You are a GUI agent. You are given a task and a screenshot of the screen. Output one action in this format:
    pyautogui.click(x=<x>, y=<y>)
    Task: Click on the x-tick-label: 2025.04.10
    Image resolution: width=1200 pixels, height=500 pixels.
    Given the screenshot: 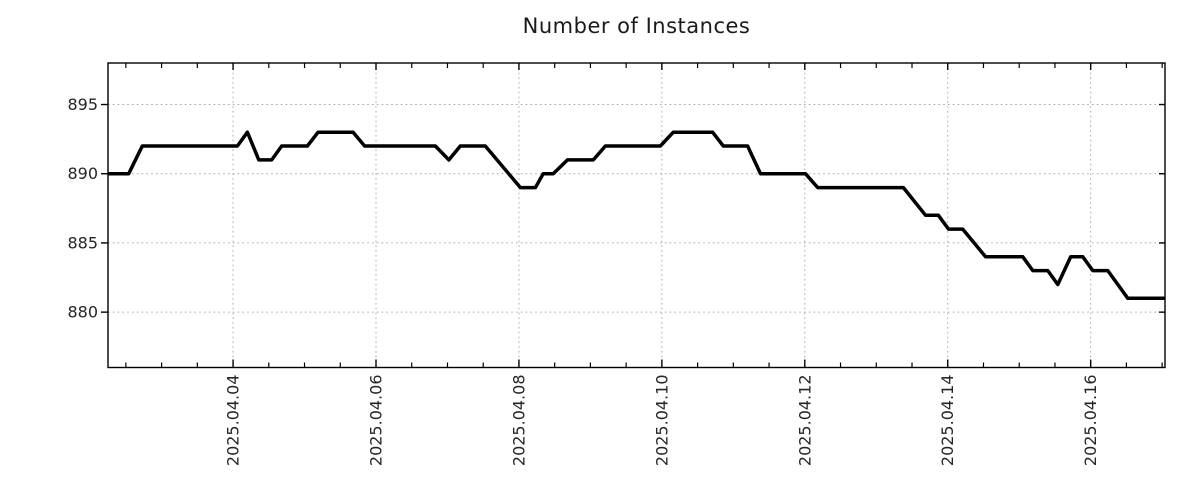 What is the action you would take?
    pyautogui.click(x=661, y=421)
    